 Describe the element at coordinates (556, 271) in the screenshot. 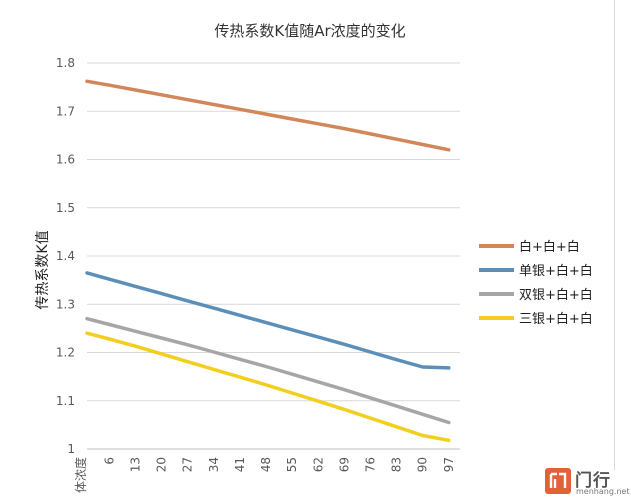

I see `legend-label-2: 单银+白+白` at that location.